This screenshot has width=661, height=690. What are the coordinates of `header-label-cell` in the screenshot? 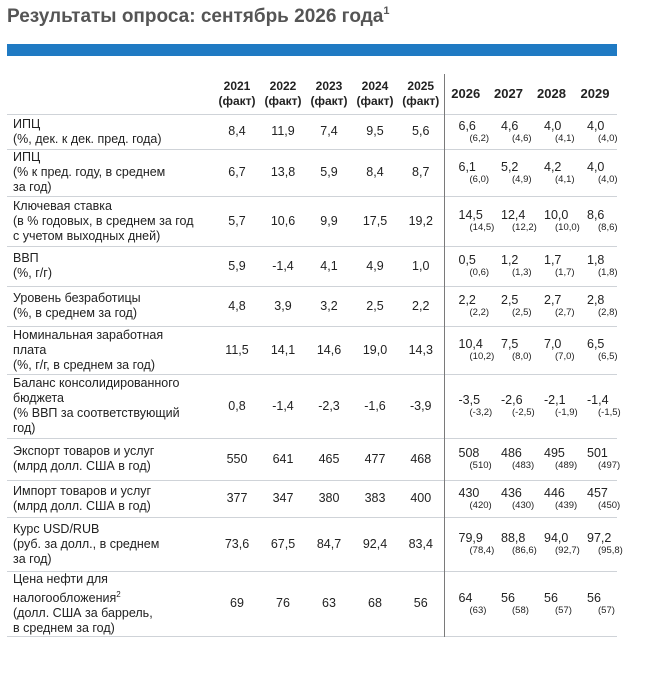 It's located at (110, 94).